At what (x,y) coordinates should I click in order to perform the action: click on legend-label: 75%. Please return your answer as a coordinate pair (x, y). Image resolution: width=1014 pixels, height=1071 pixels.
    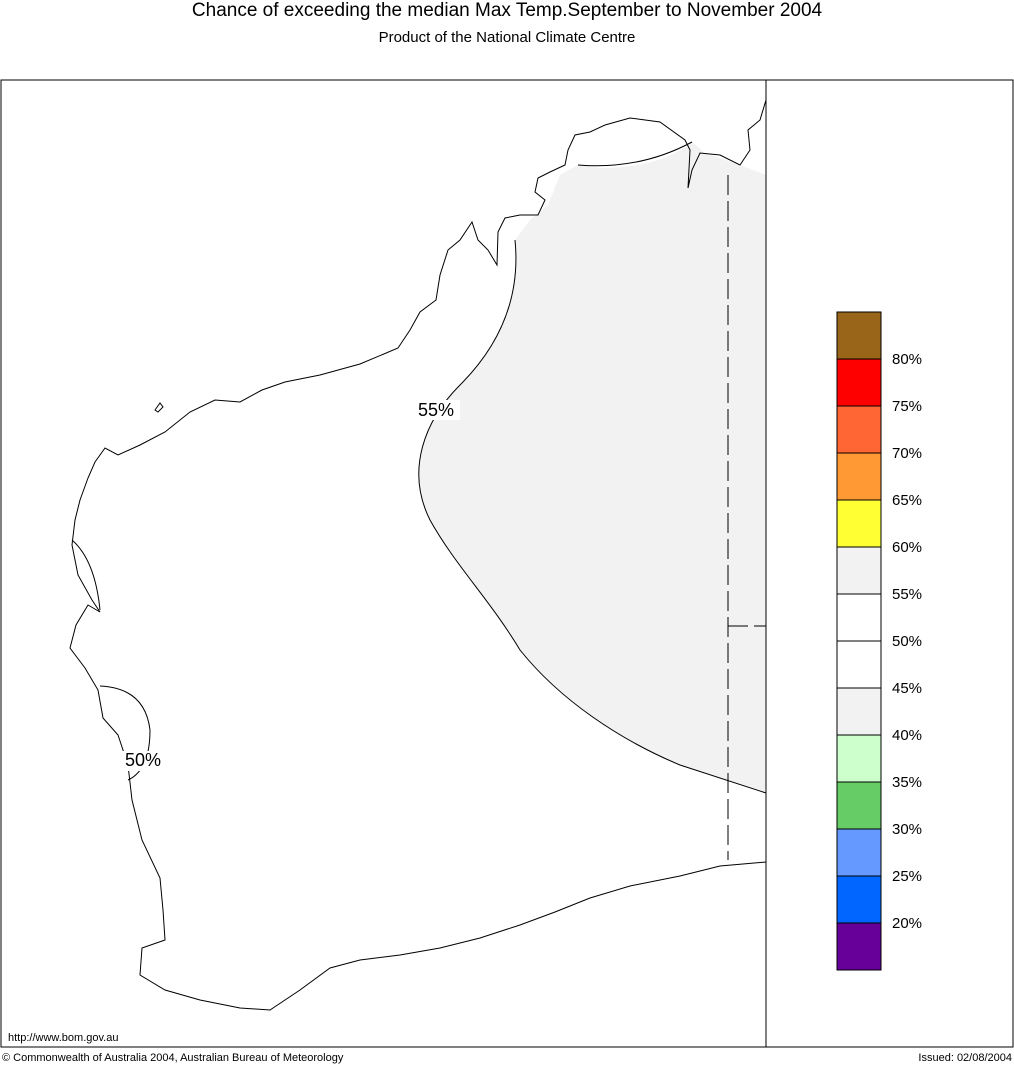
    Looking at the image, I should click on (907, 406).